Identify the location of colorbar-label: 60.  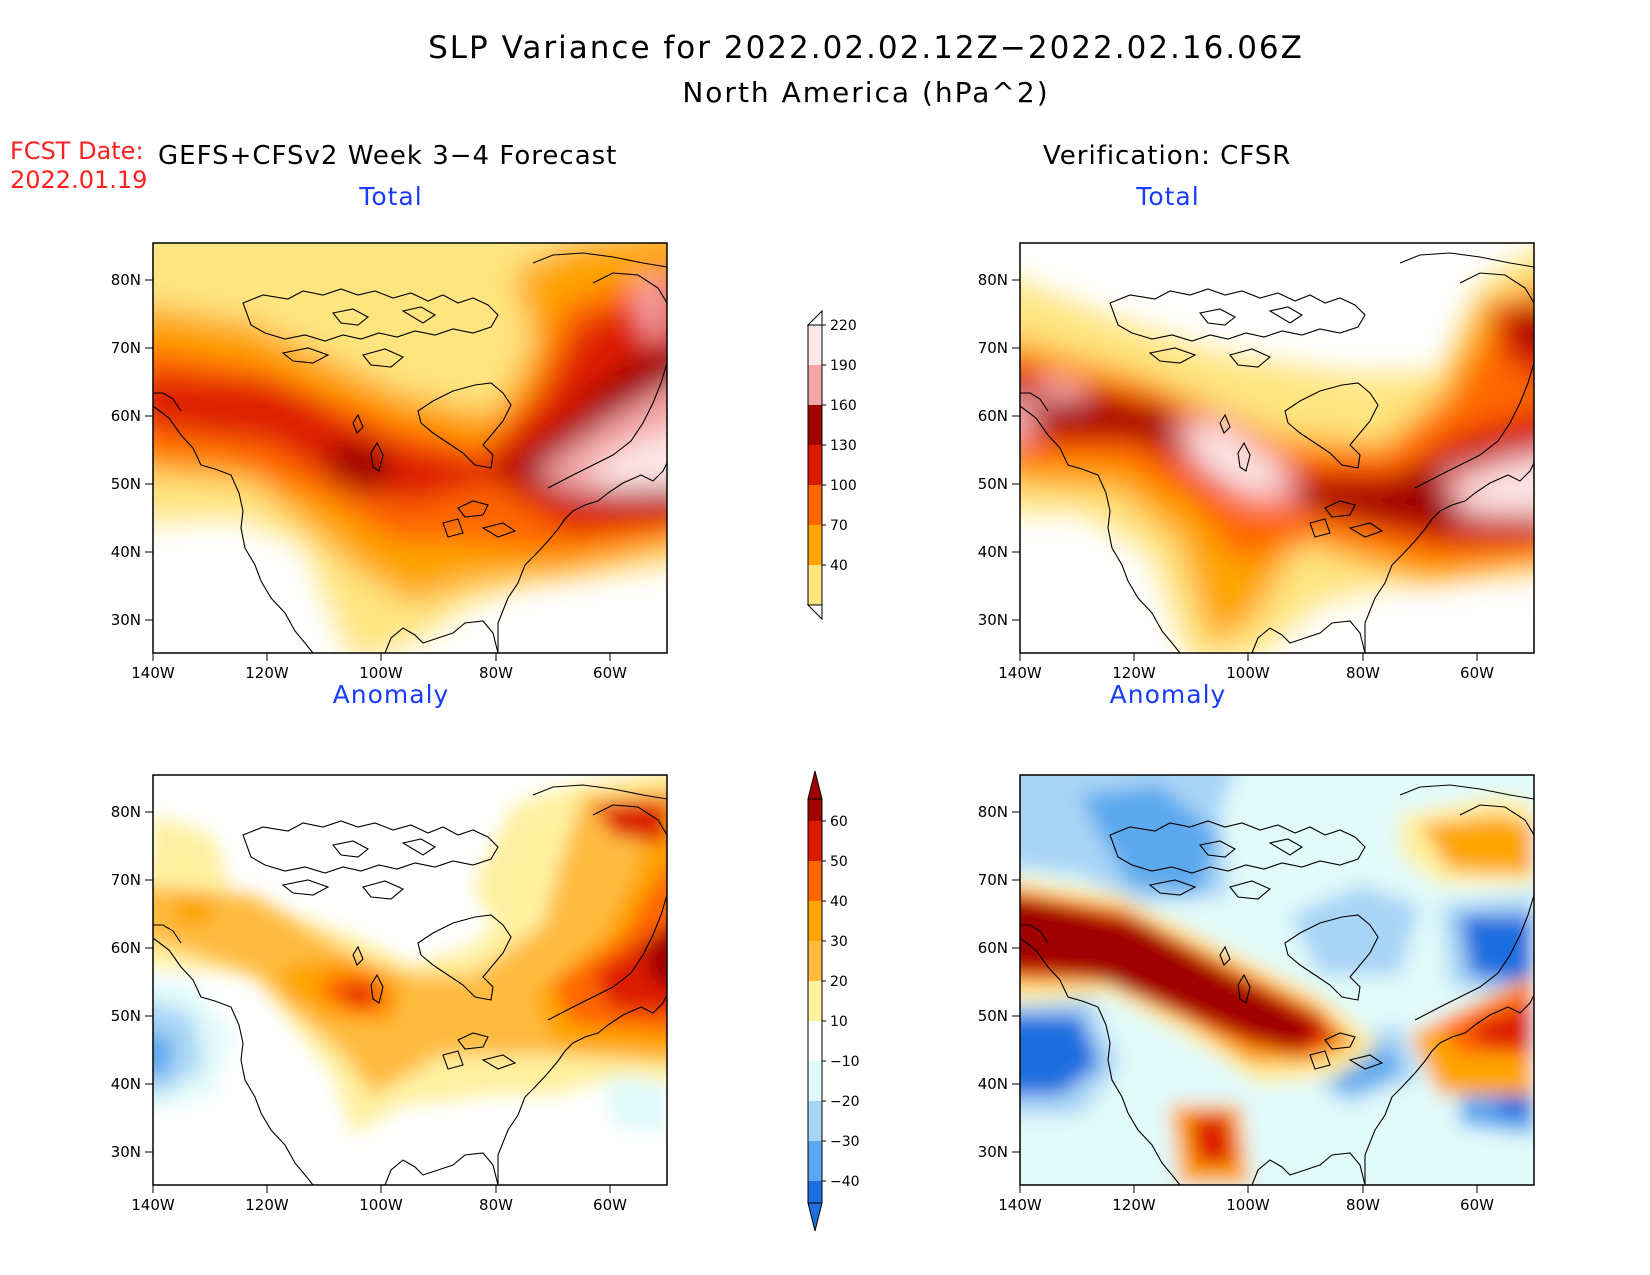
(839, 822).